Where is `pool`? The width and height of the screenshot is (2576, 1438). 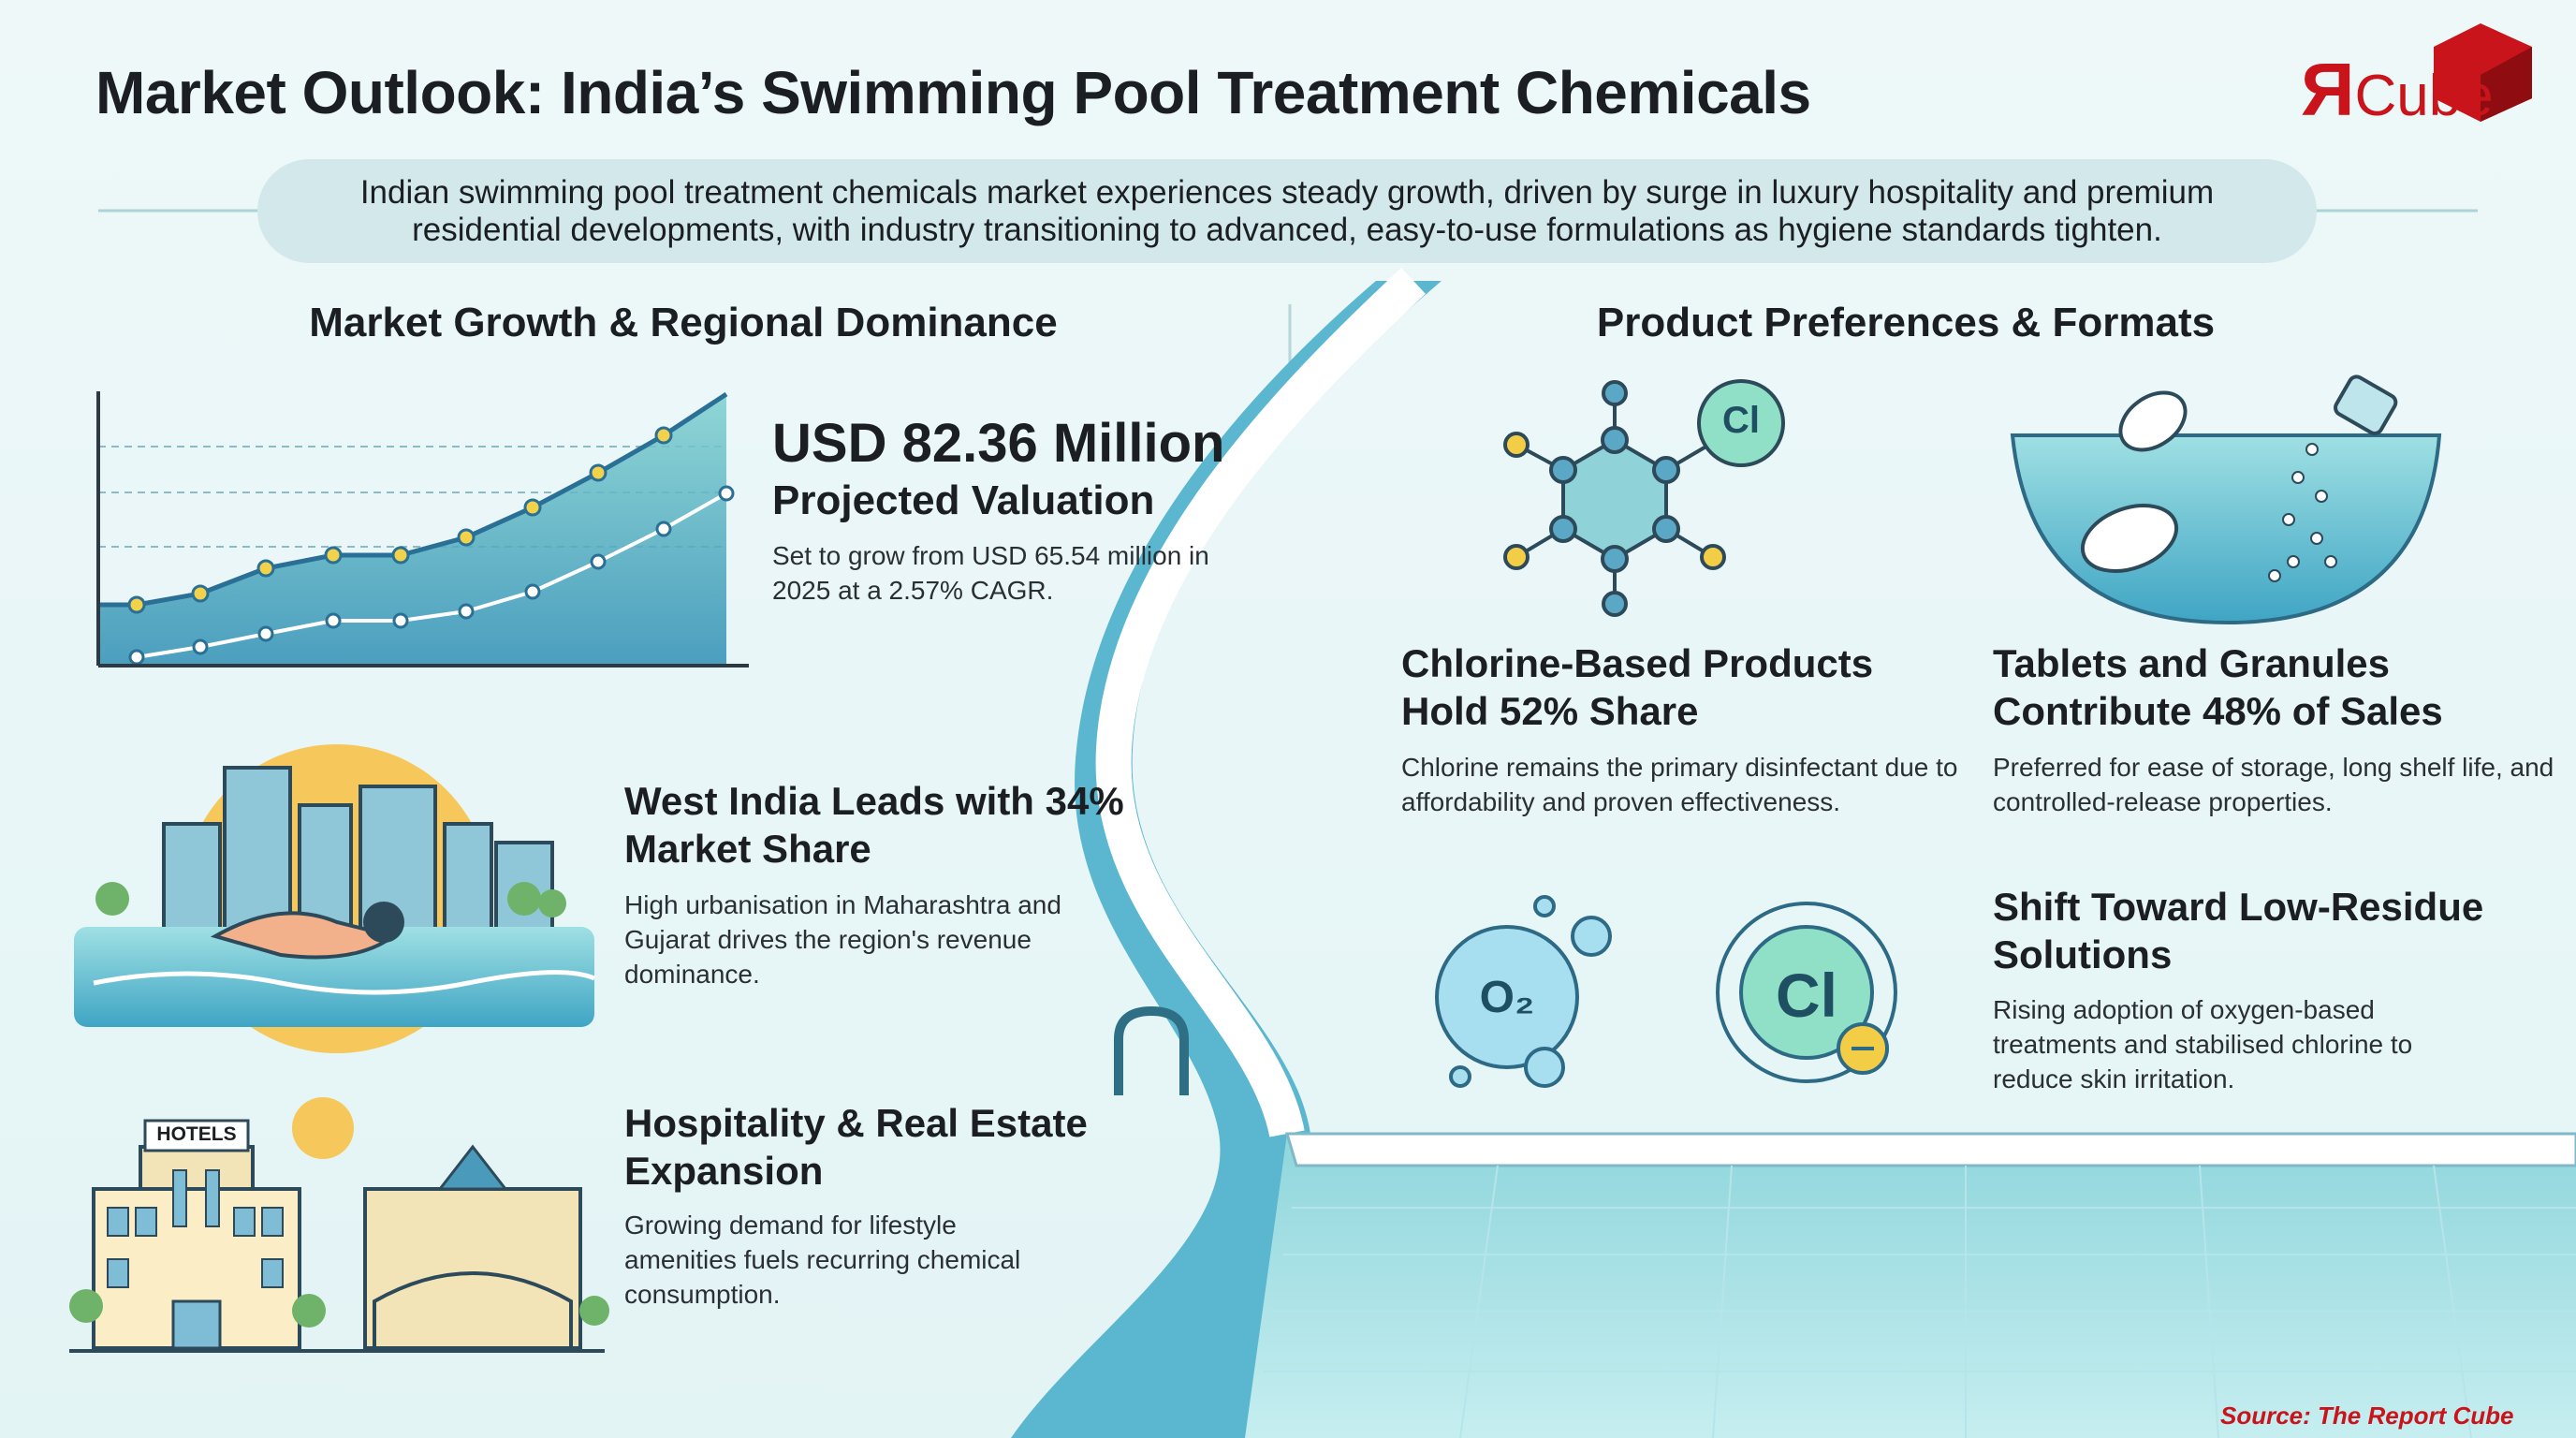
pool is located at coordinates (1910, 1286).